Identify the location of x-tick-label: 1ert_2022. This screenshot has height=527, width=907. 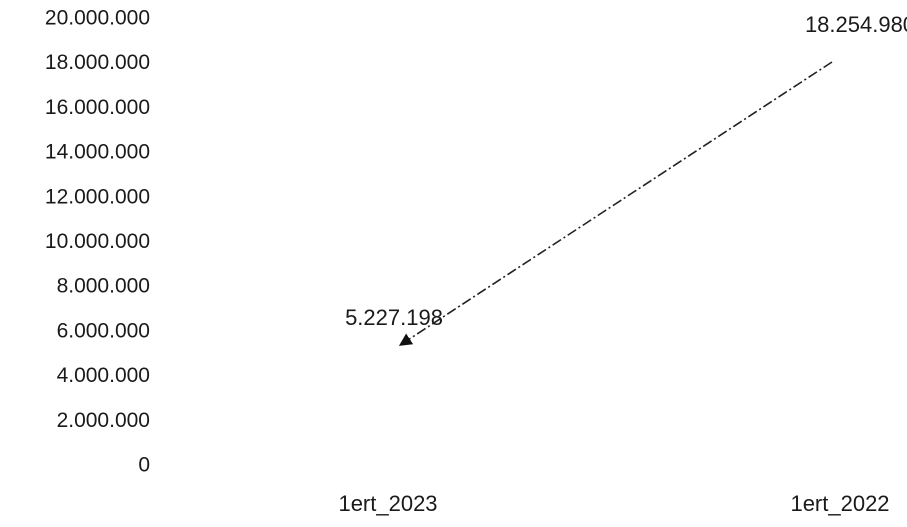
(839, 503).